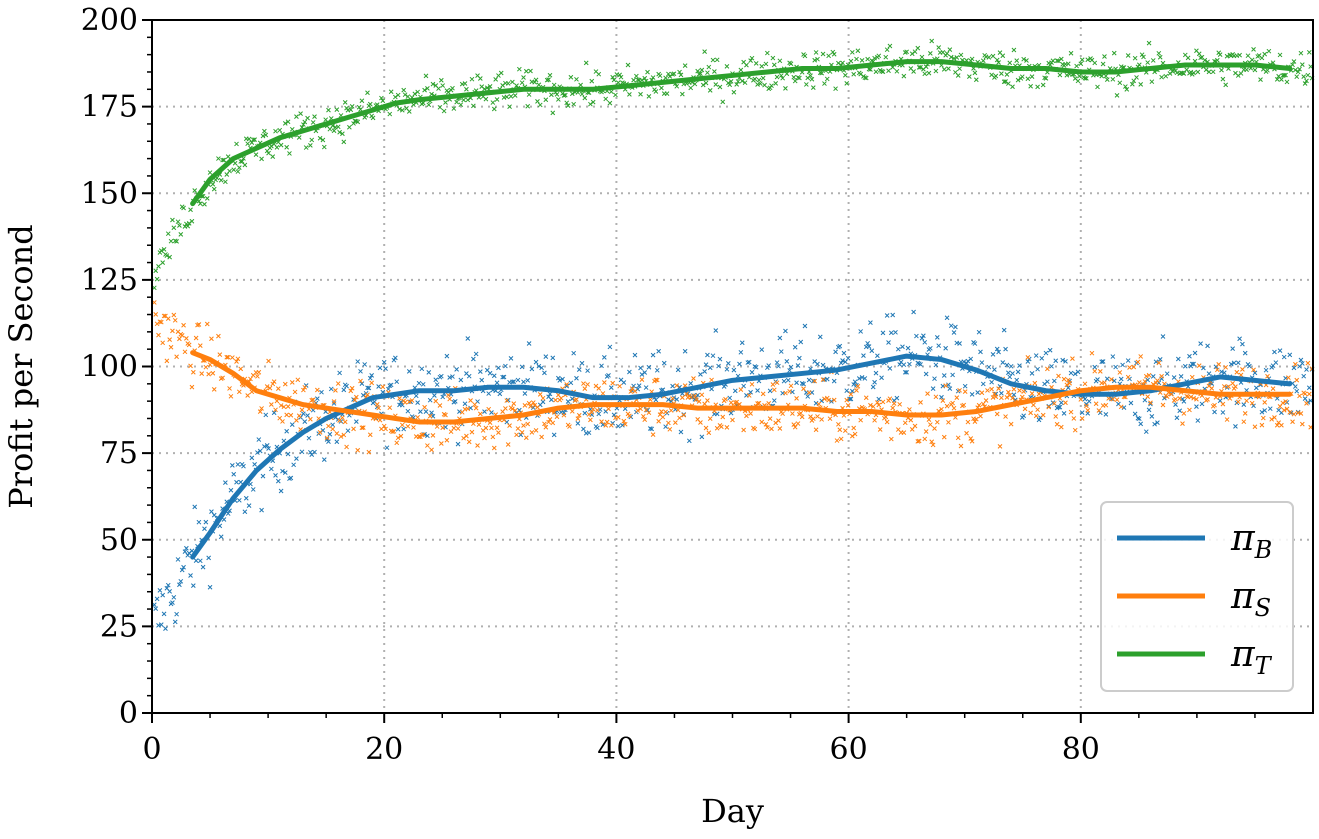 The width and height of the screenshot is (1319, 839). Describe the element at coordinates (741, 387) in the screenshot. I see `series-line` at that location.